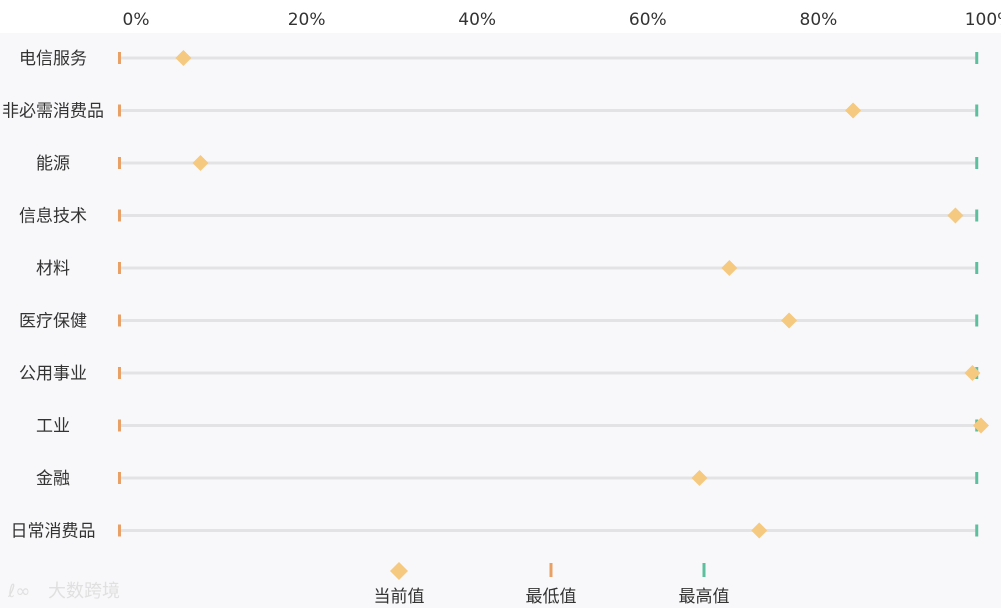 This screenshot has width=1001, height=608. I want to click on category-label: 电信服务, so click(53, 59).